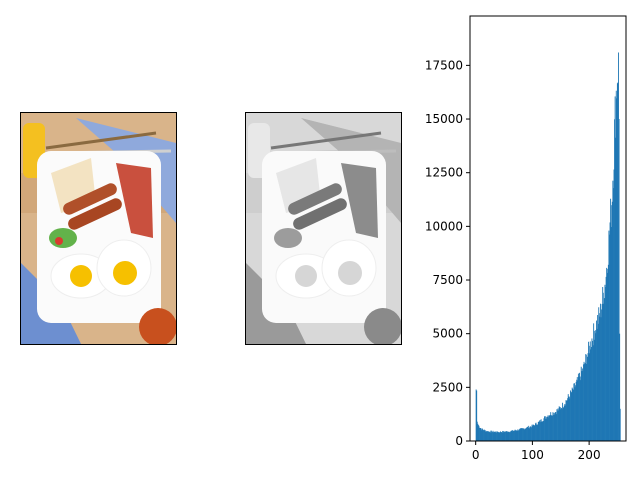  Describe the element at coordinates (459, 441) in the screenshot. I see `y-tick-label: 0` at that location.